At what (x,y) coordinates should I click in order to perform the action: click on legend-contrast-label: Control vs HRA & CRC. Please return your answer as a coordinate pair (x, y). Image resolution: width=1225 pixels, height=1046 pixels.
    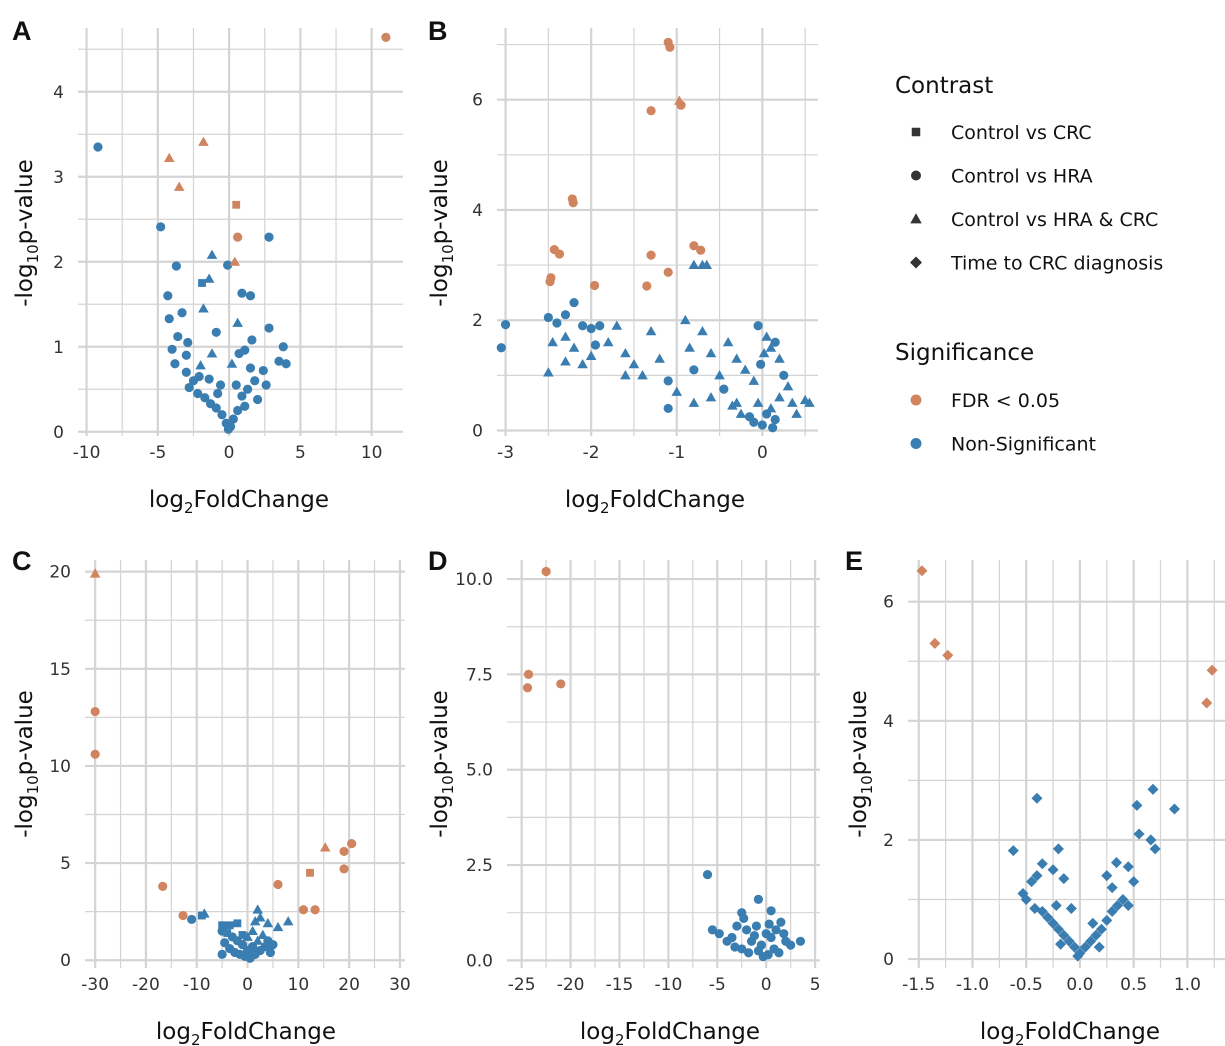
    Looking at the image, I should click on (1054, 220).